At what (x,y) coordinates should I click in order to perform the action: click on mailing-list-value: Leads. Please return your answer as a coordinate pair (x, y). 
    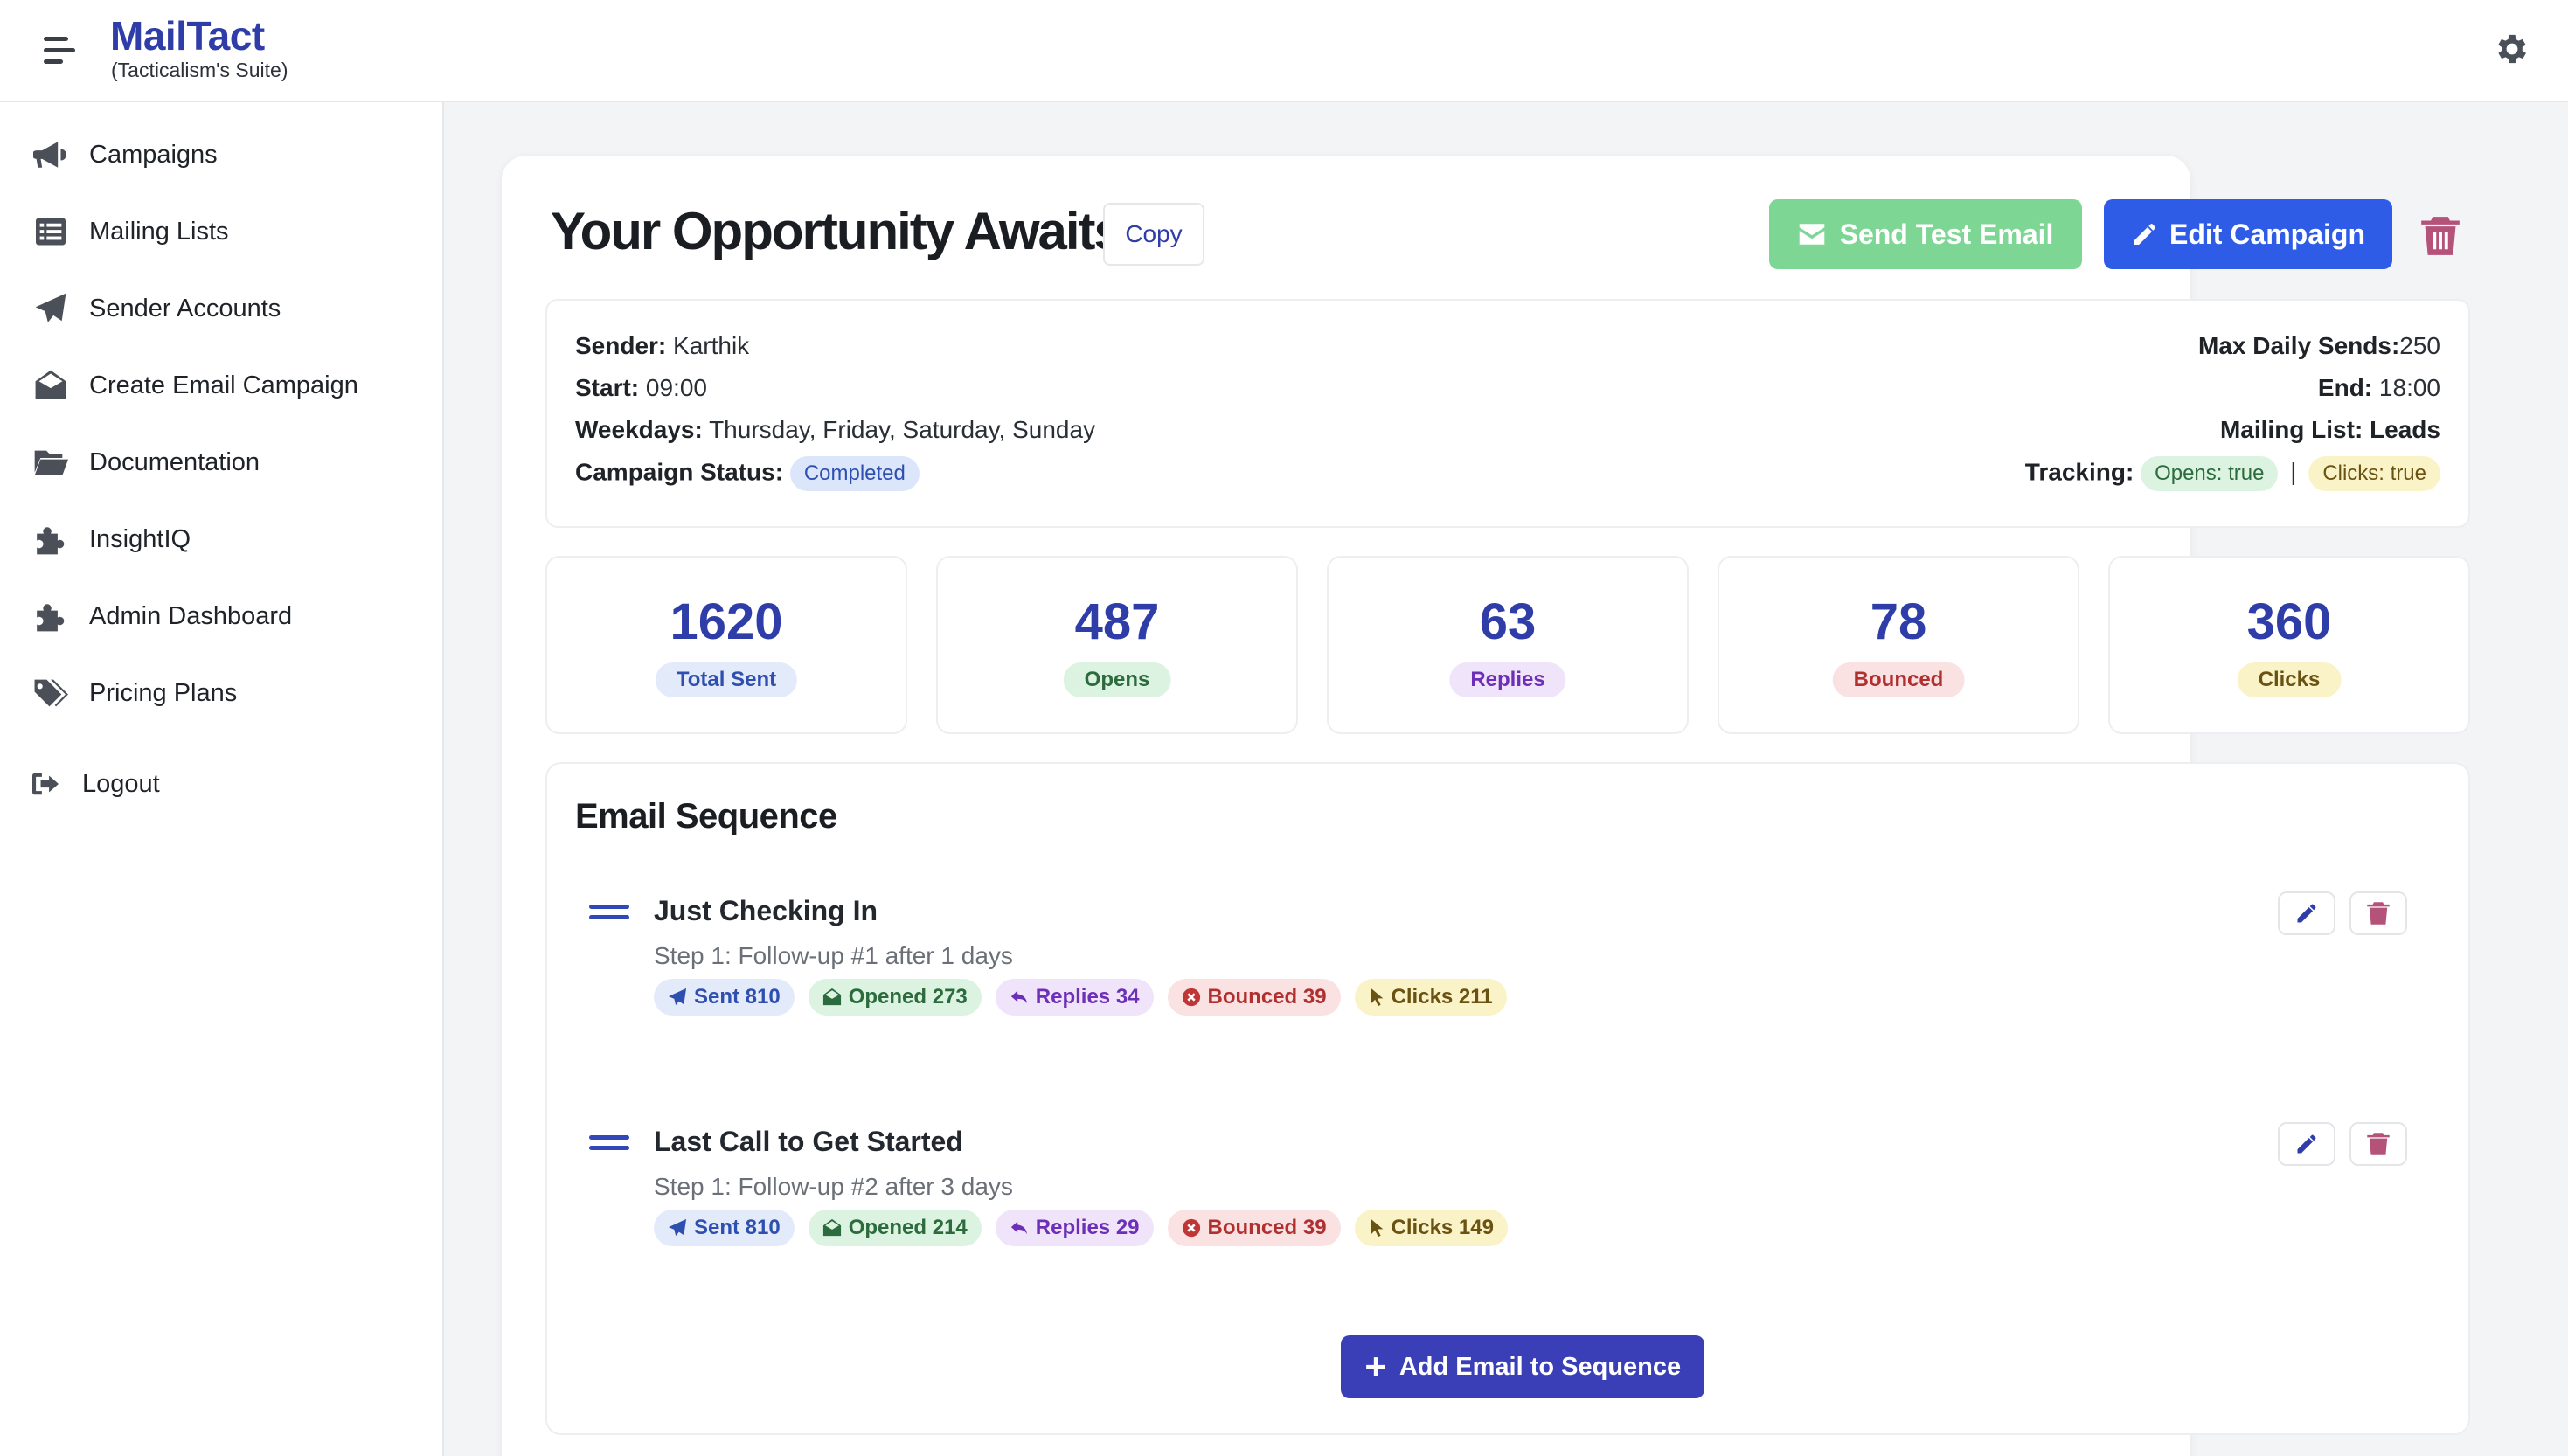
    Looking at the image, I should click on (2405, 429).